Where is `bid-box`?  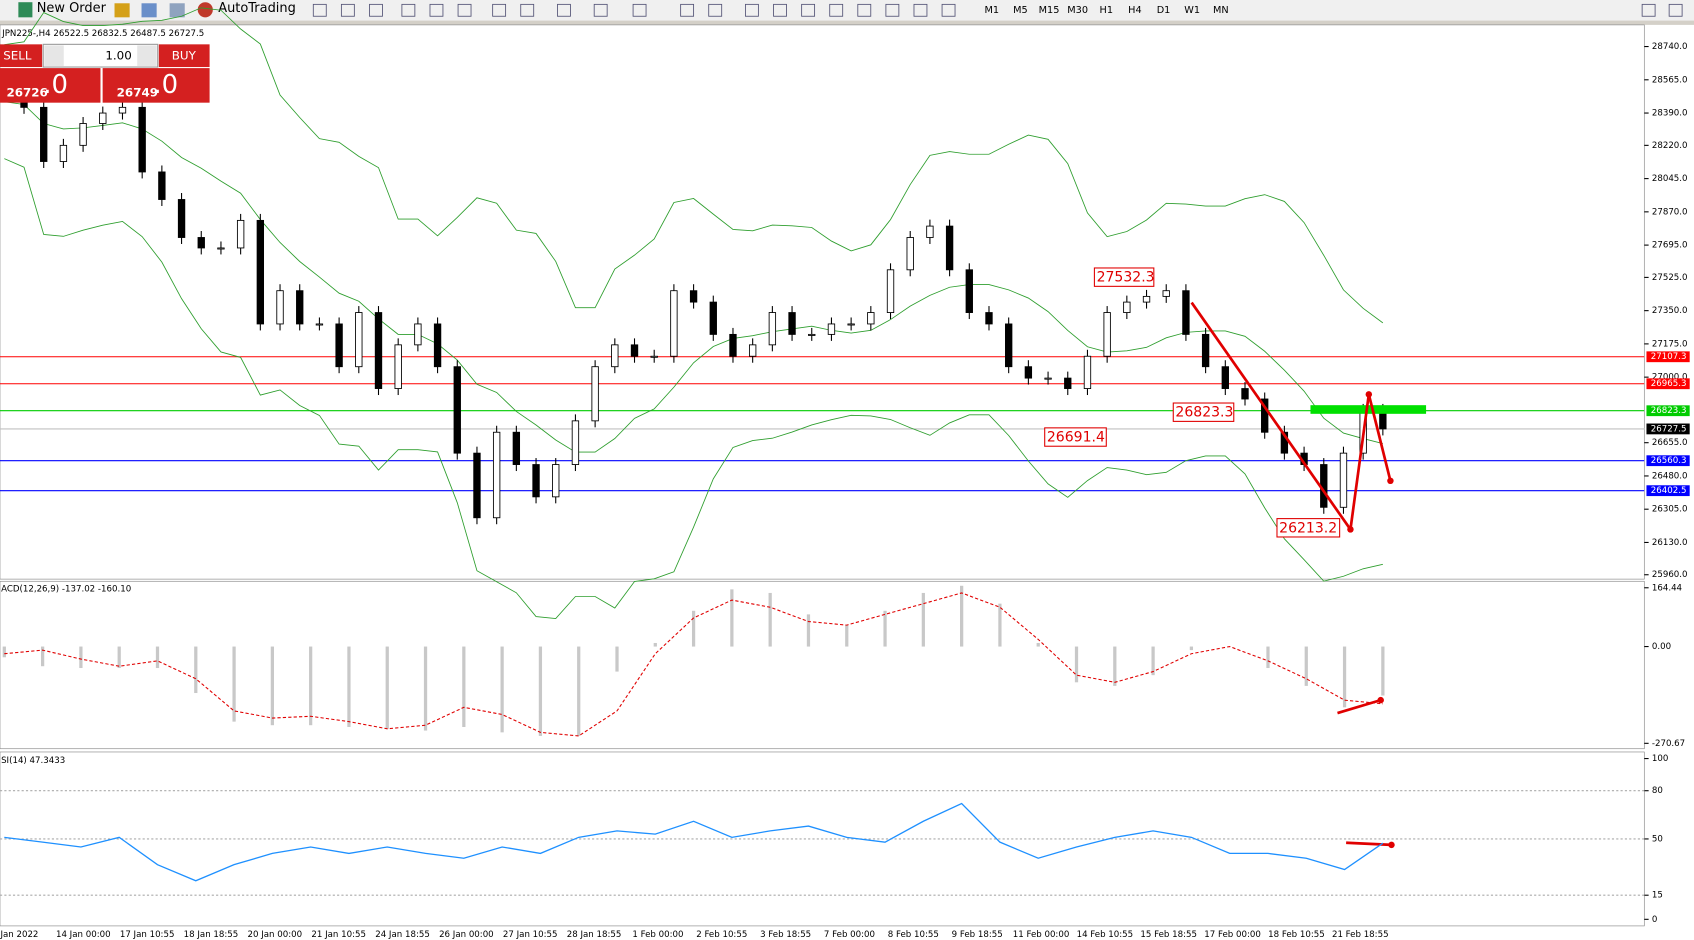 bid-box is located at coordinates (50, 85).